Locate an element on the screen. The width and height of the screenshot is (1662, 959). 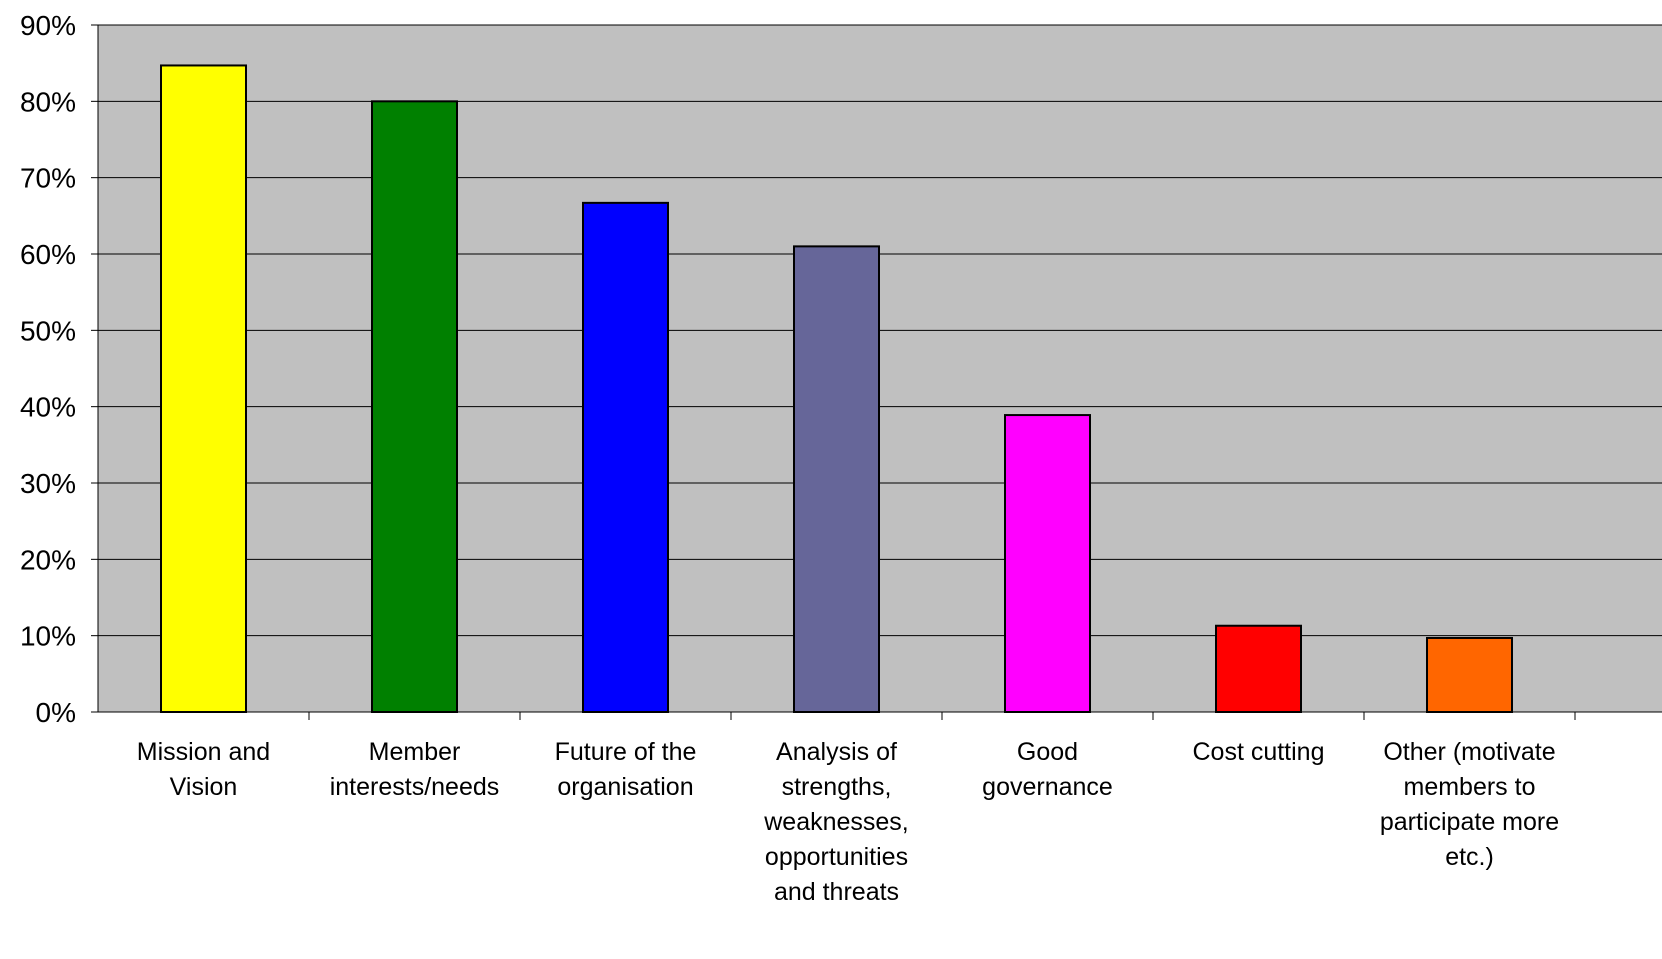
y-tick-label: 80% is located at coordinates (48, 101).